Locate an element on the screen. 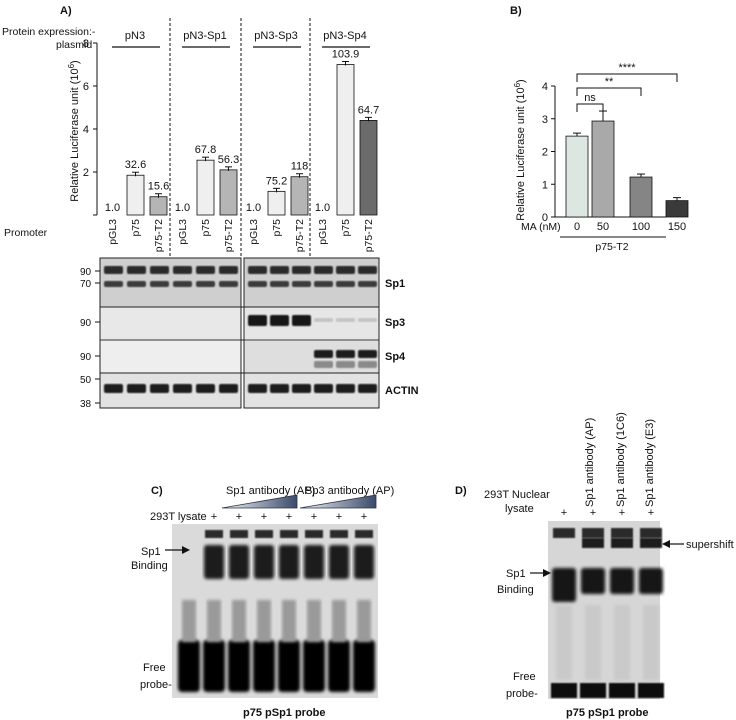 This screenshot has height=720, width=736. blot-sp4-left is located at coordinates (170, 357).